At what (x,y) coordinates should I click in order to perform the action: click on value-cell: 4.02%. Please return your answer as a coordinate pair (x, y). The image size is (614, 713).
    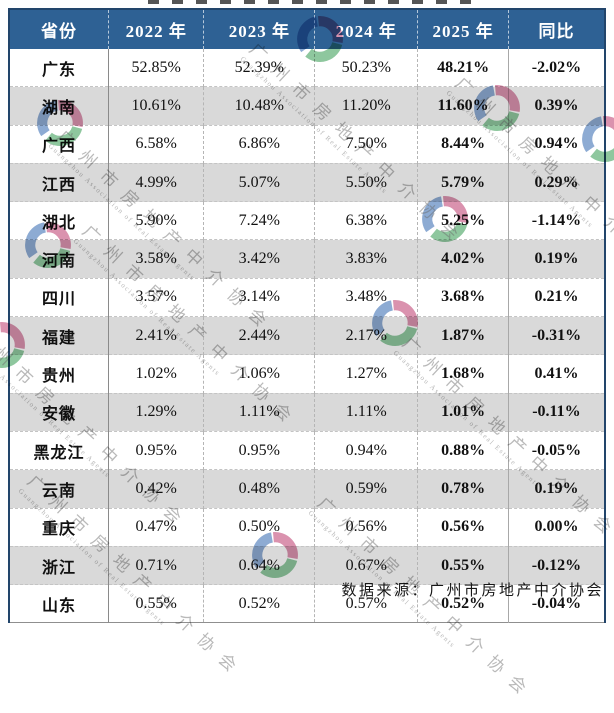
    Looking at the image, I should click on (463, 259).